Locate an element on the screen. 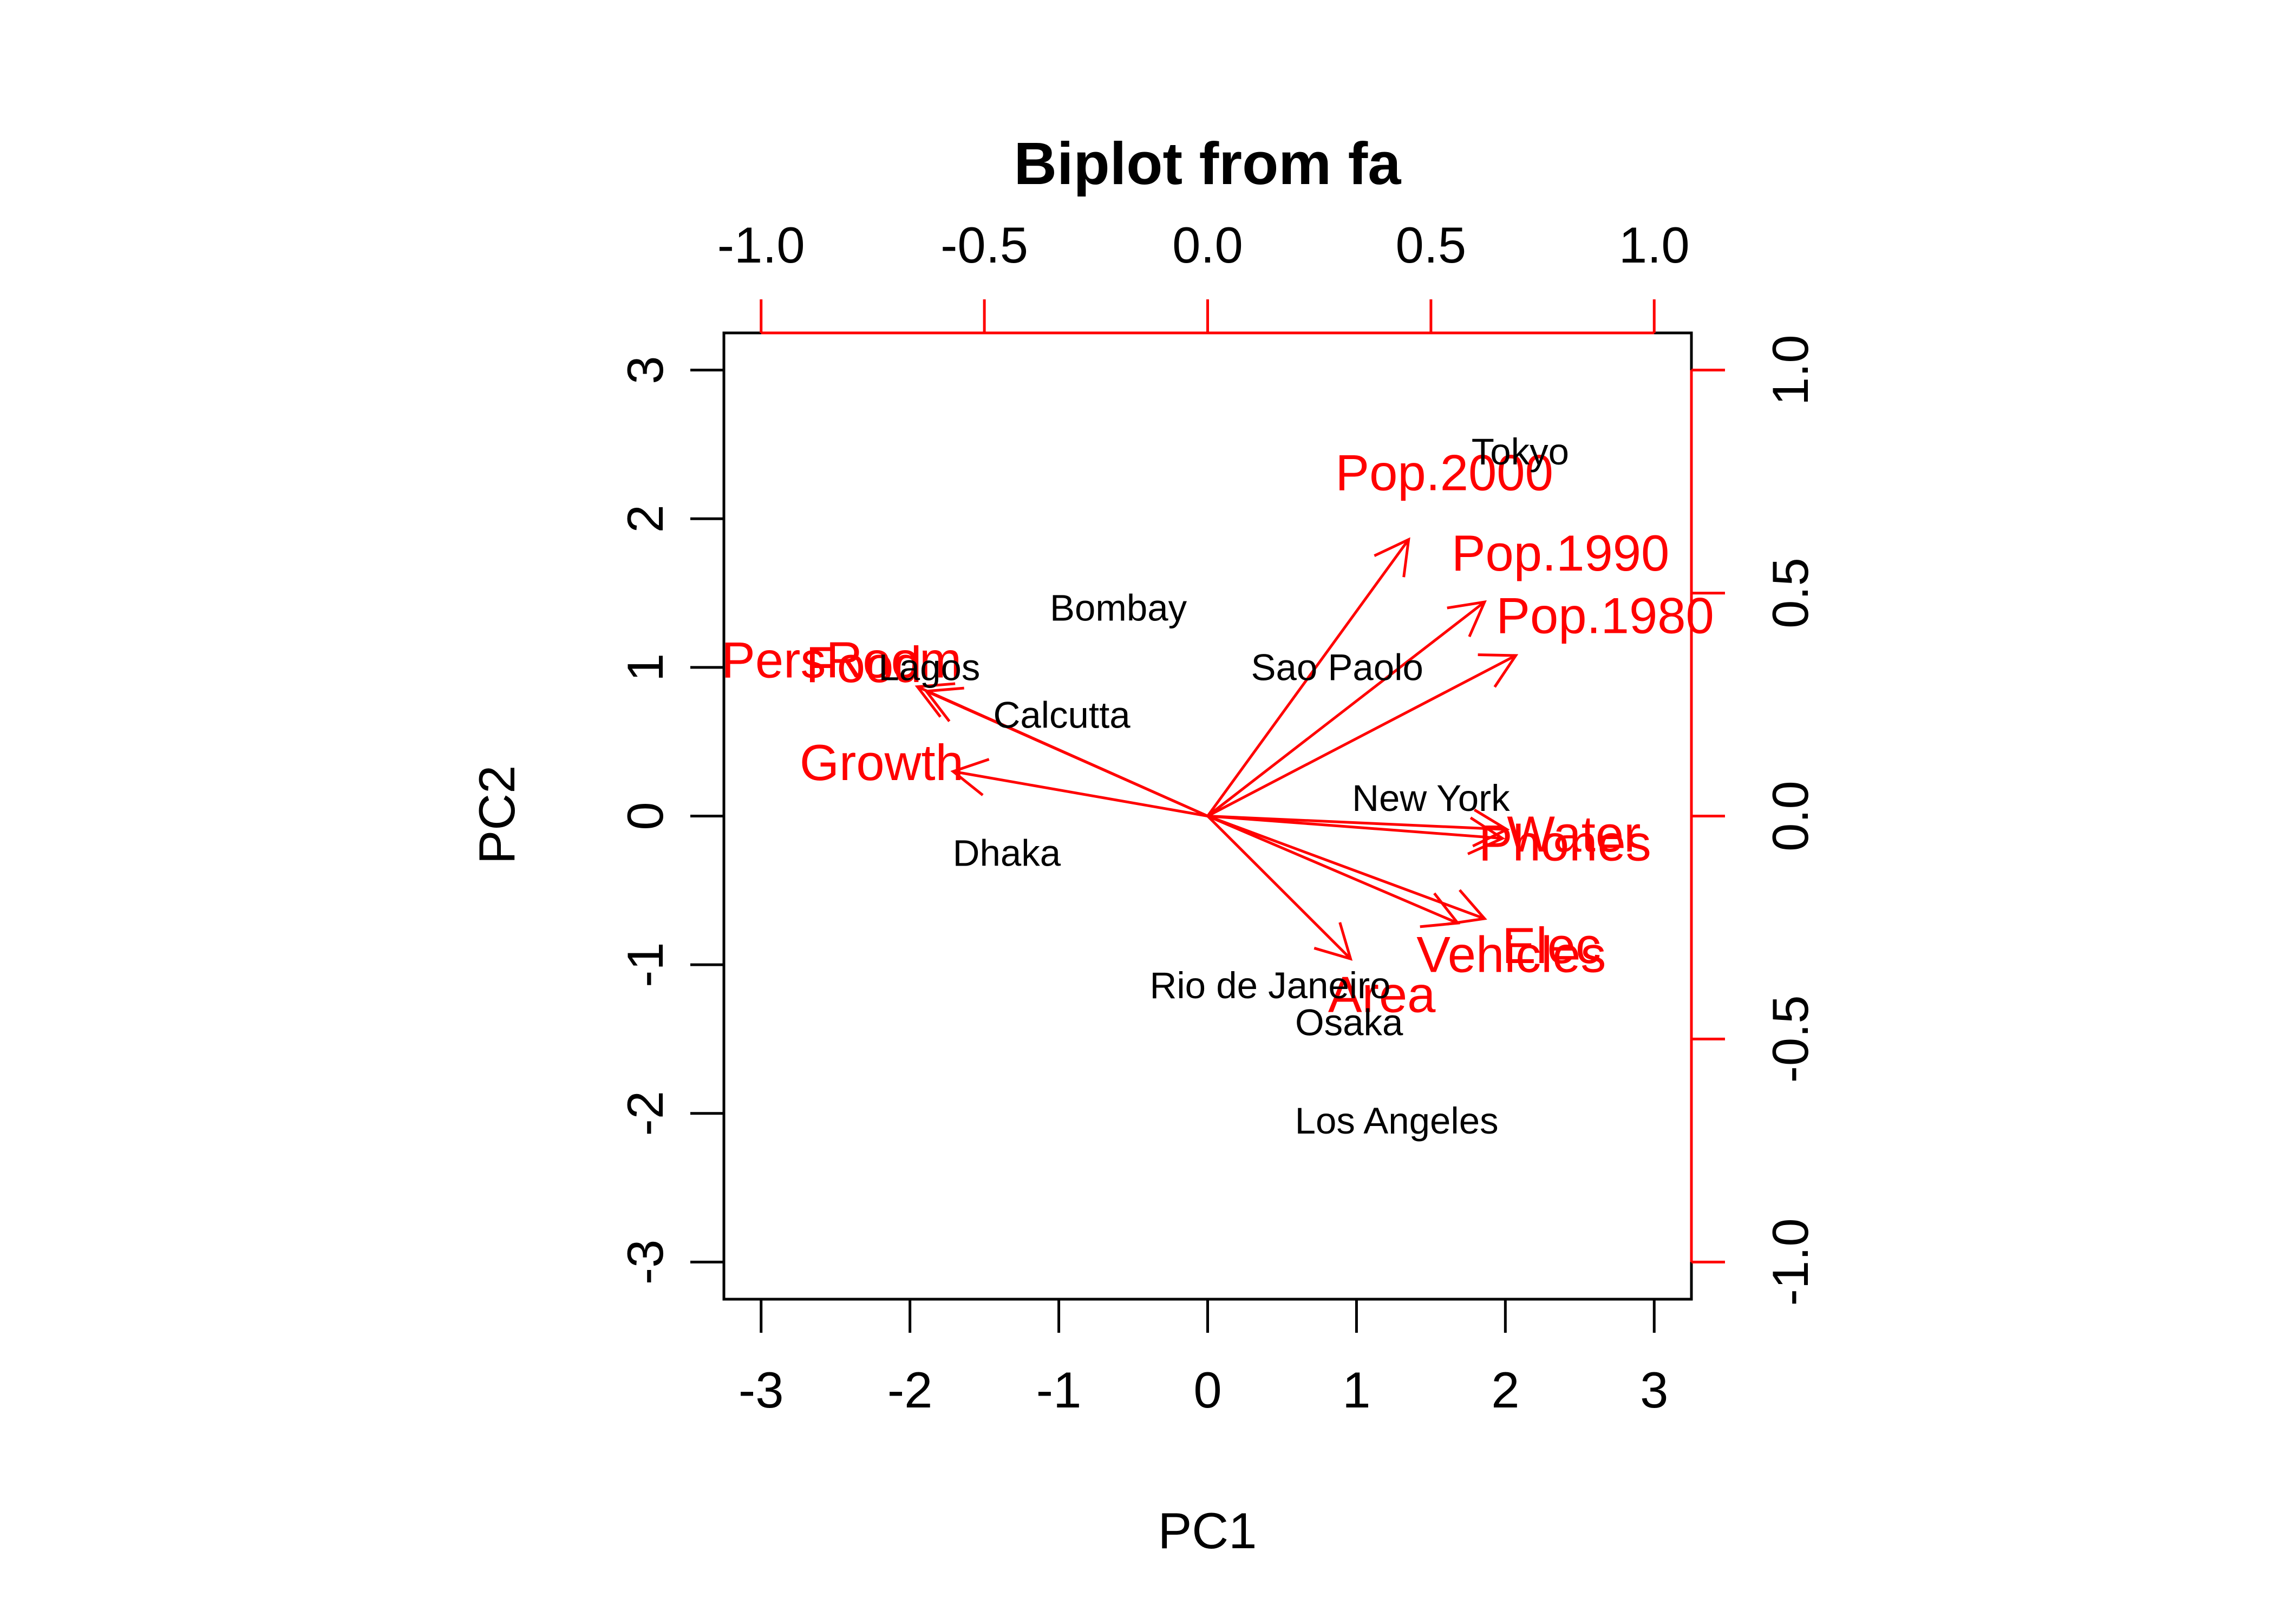  loading-label: Water is located at coordinates (1574, 834).